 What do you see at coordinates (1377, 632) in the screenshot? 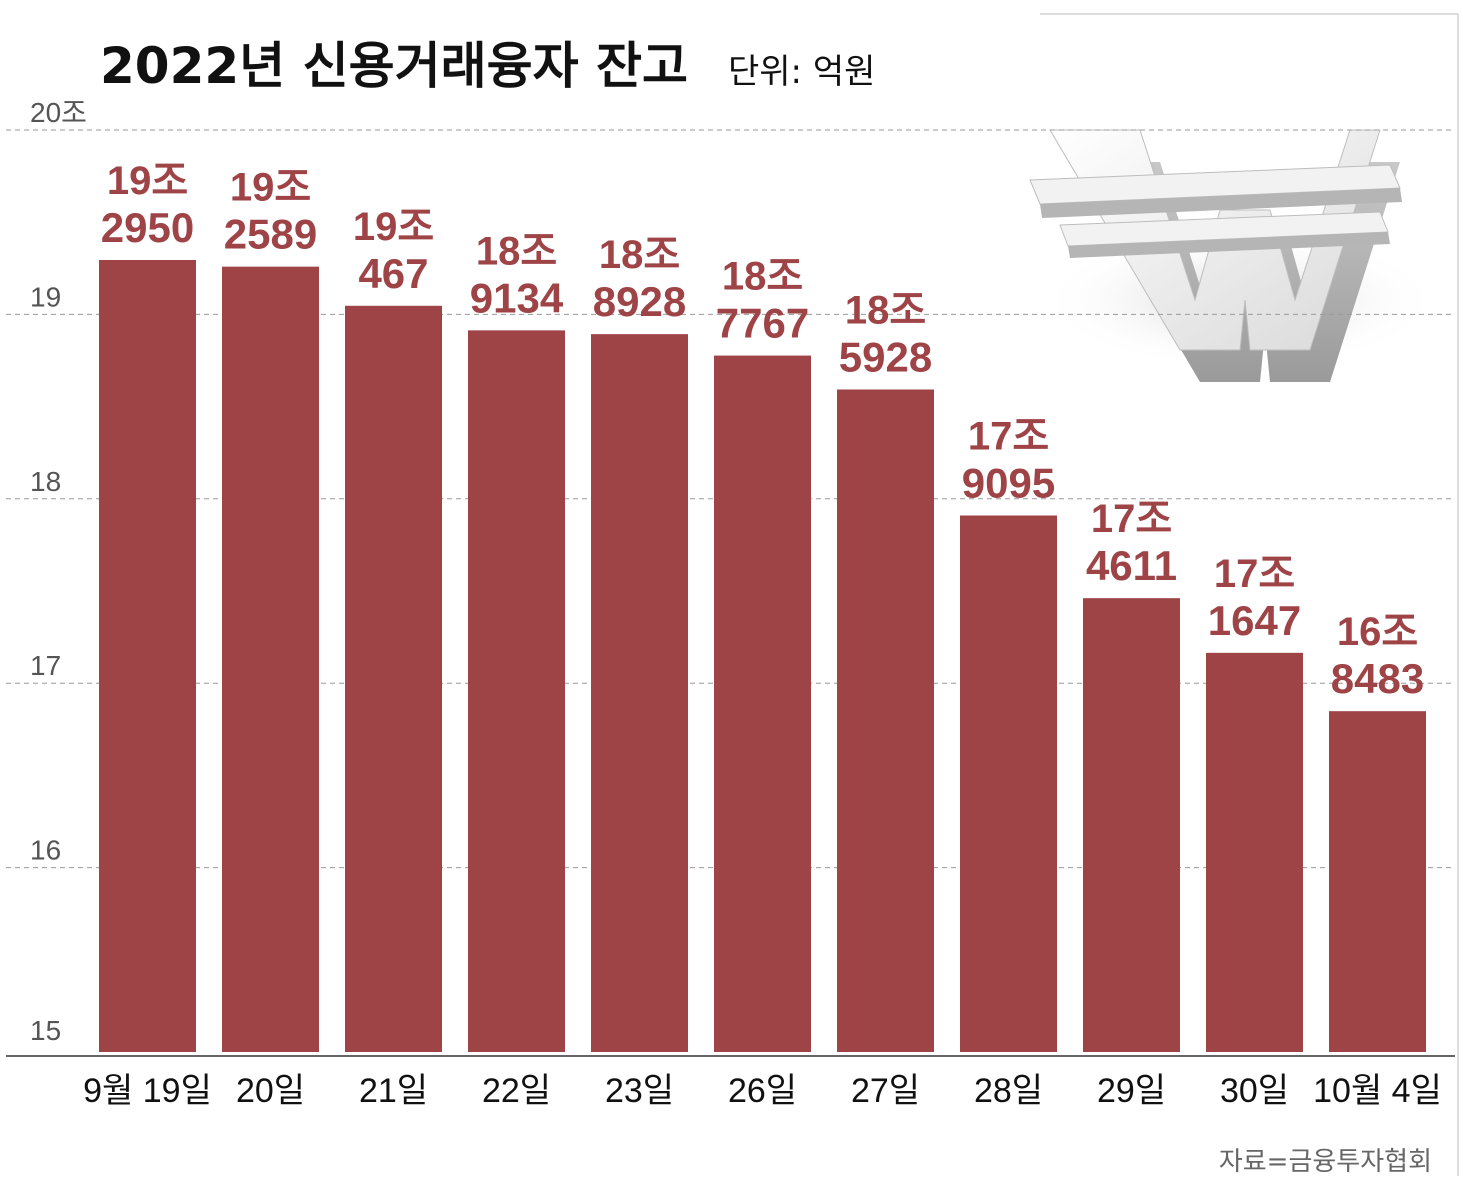
I see `data-label-line1: 16조` at bounding box center [1377, 632].